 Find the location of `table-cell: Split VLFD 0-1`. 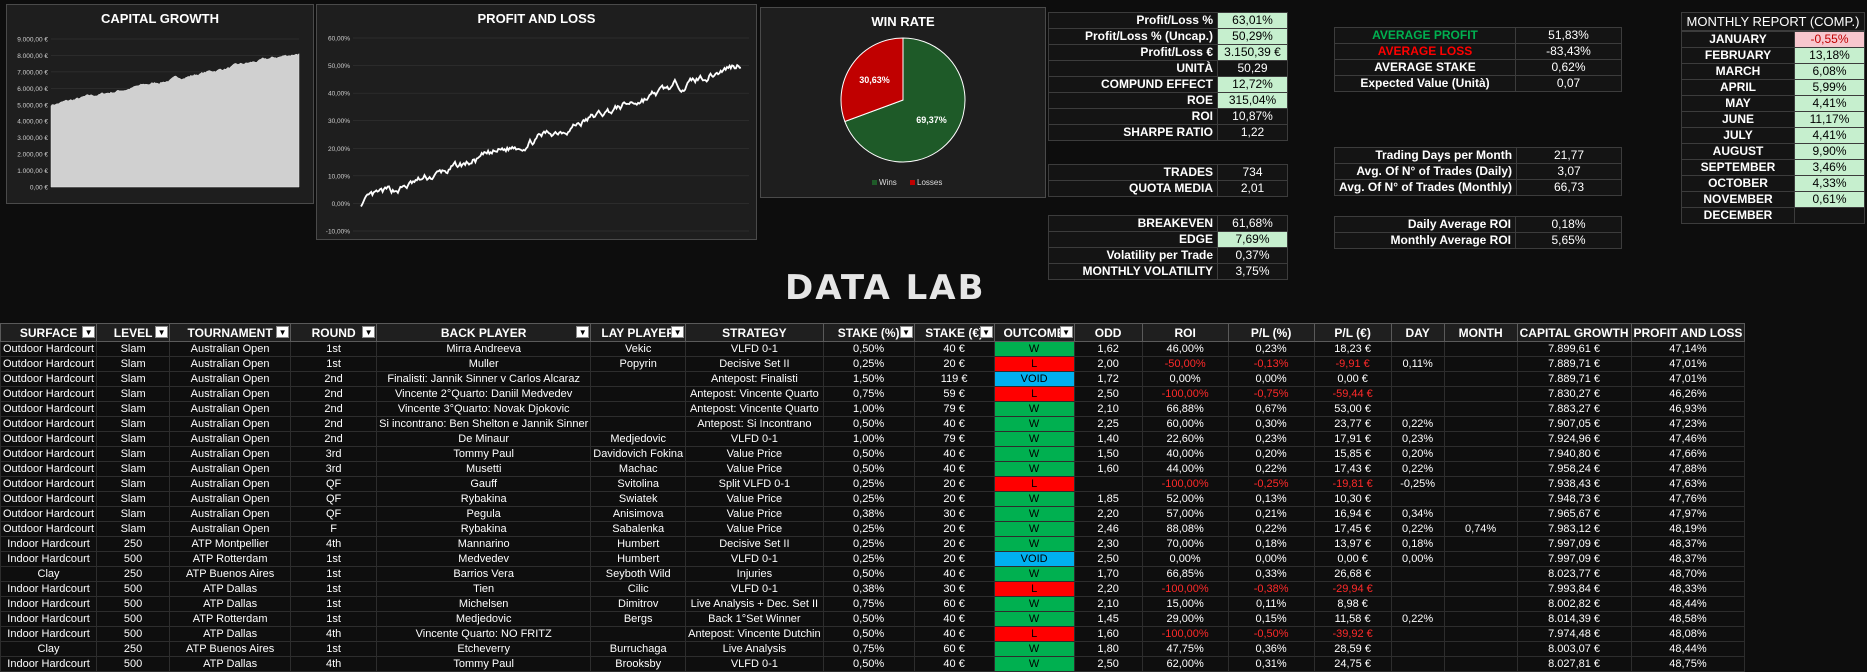

table-cell: Split VLFD 0-1 is located at coordinates (754, 484).